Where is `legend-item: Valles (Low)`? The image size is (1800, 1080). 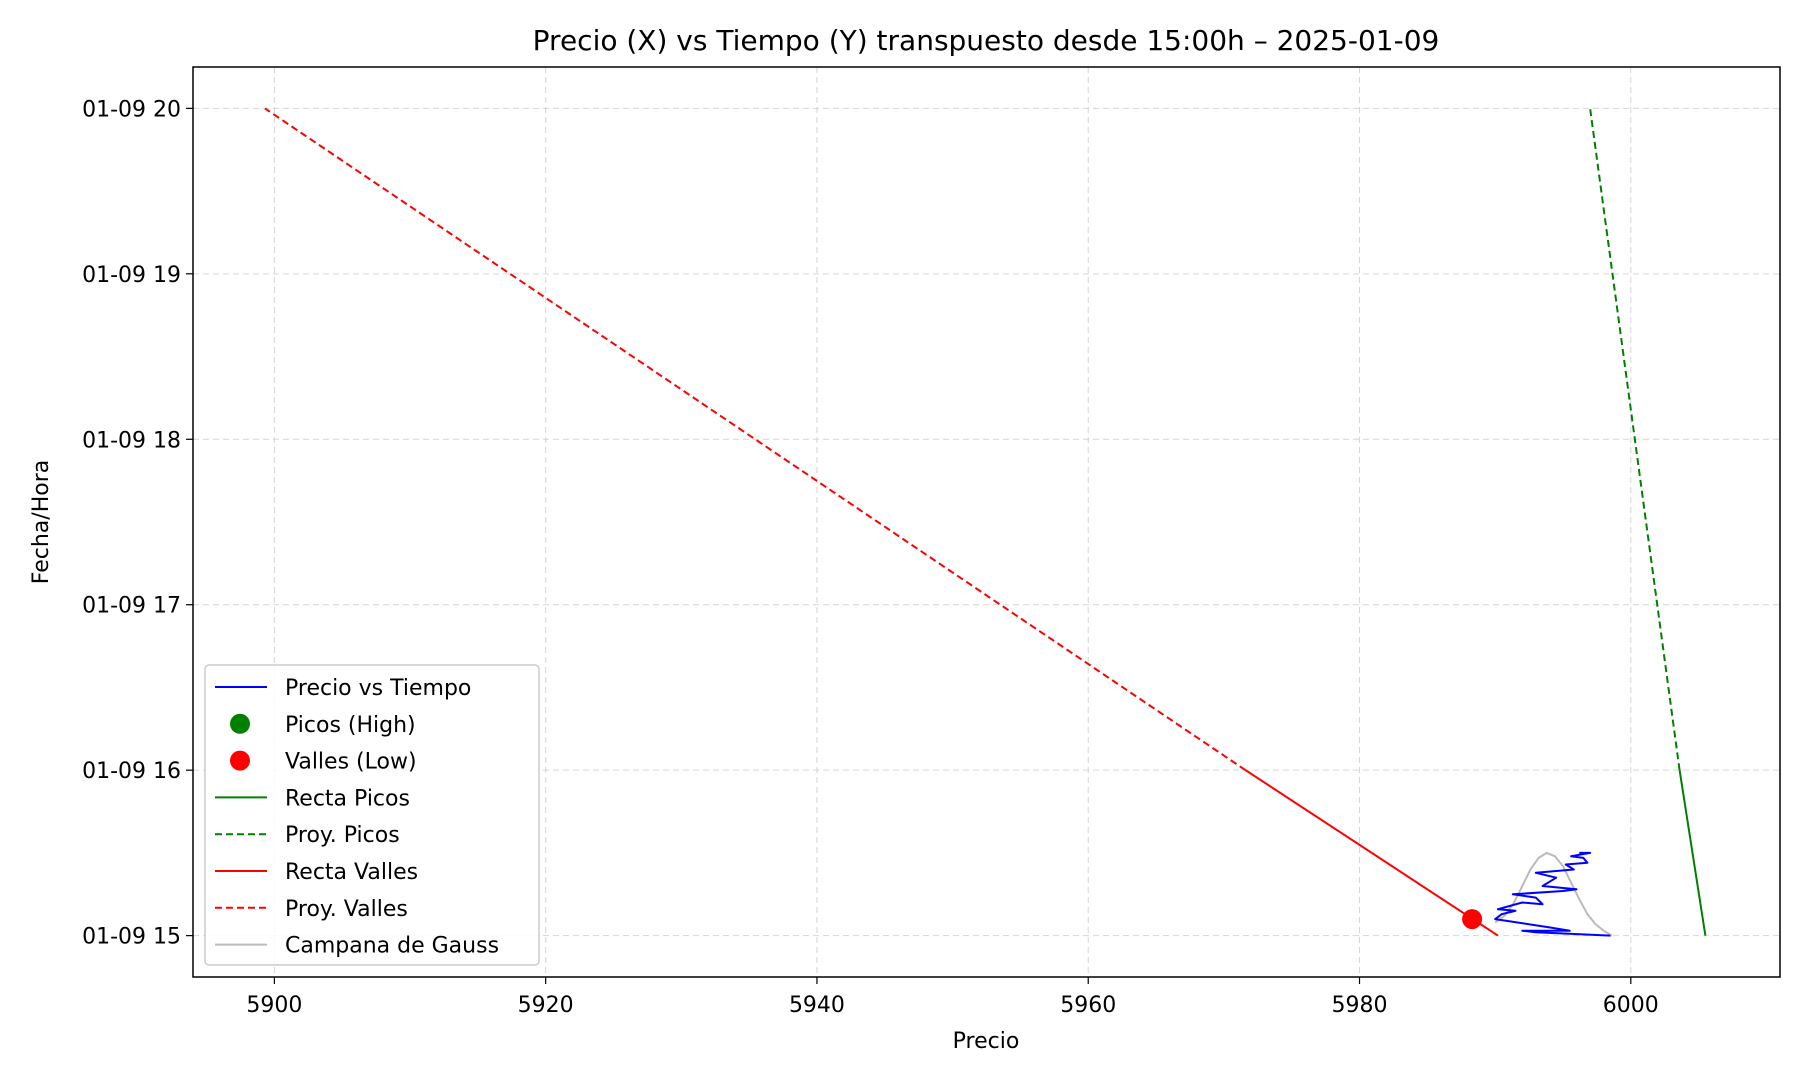 legend-item: Valles (Low) is located at coordinates (323, 762).